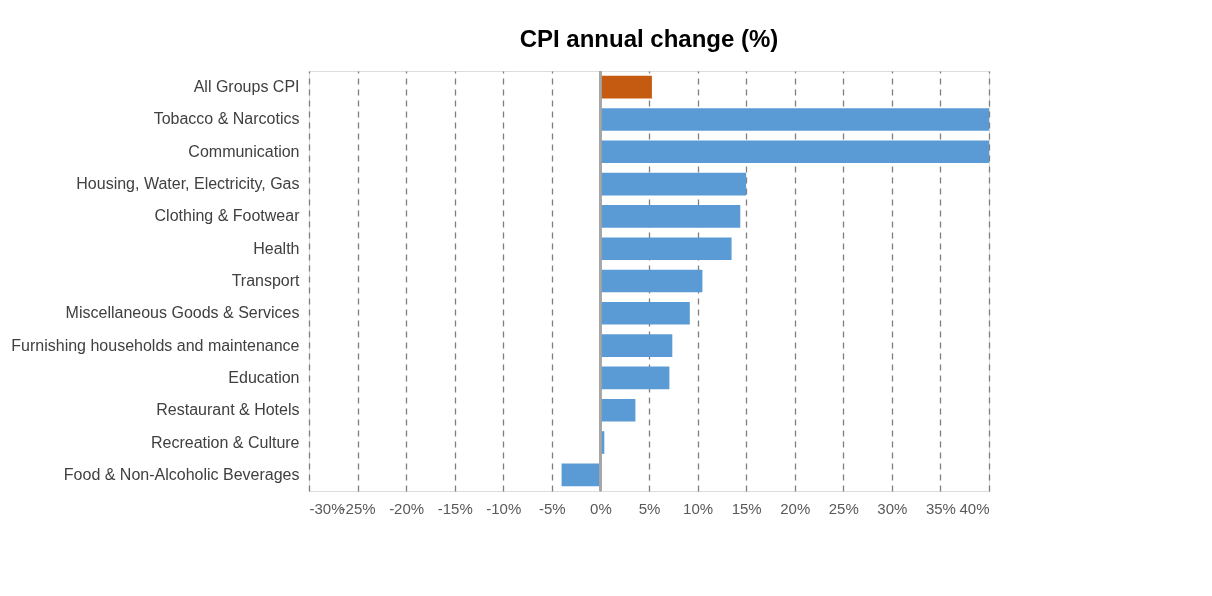 The width and height of the screenshot is (1212, 596). Describe the element at coordinates (455, 508) in the screenshot. I see `x-tick-label: -15%` at that location.